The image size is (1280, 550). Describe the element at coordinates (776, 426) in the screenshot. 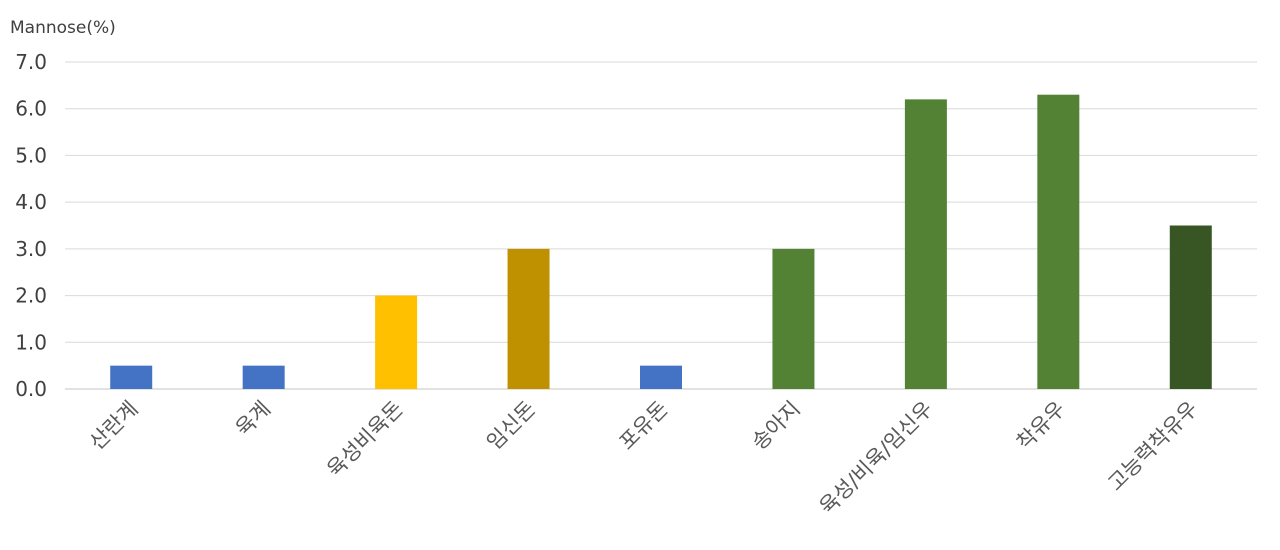

I see `x-category-label: 송아지` at that location.